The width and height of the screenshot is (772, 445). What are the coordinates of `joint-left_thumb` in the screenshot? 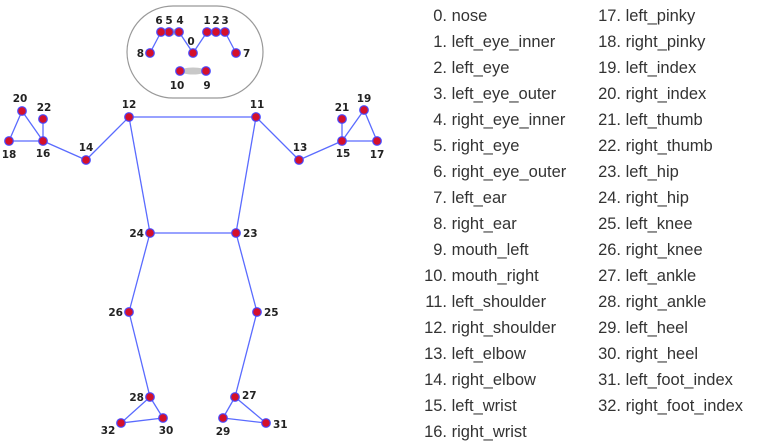 It's located at (342, 119).